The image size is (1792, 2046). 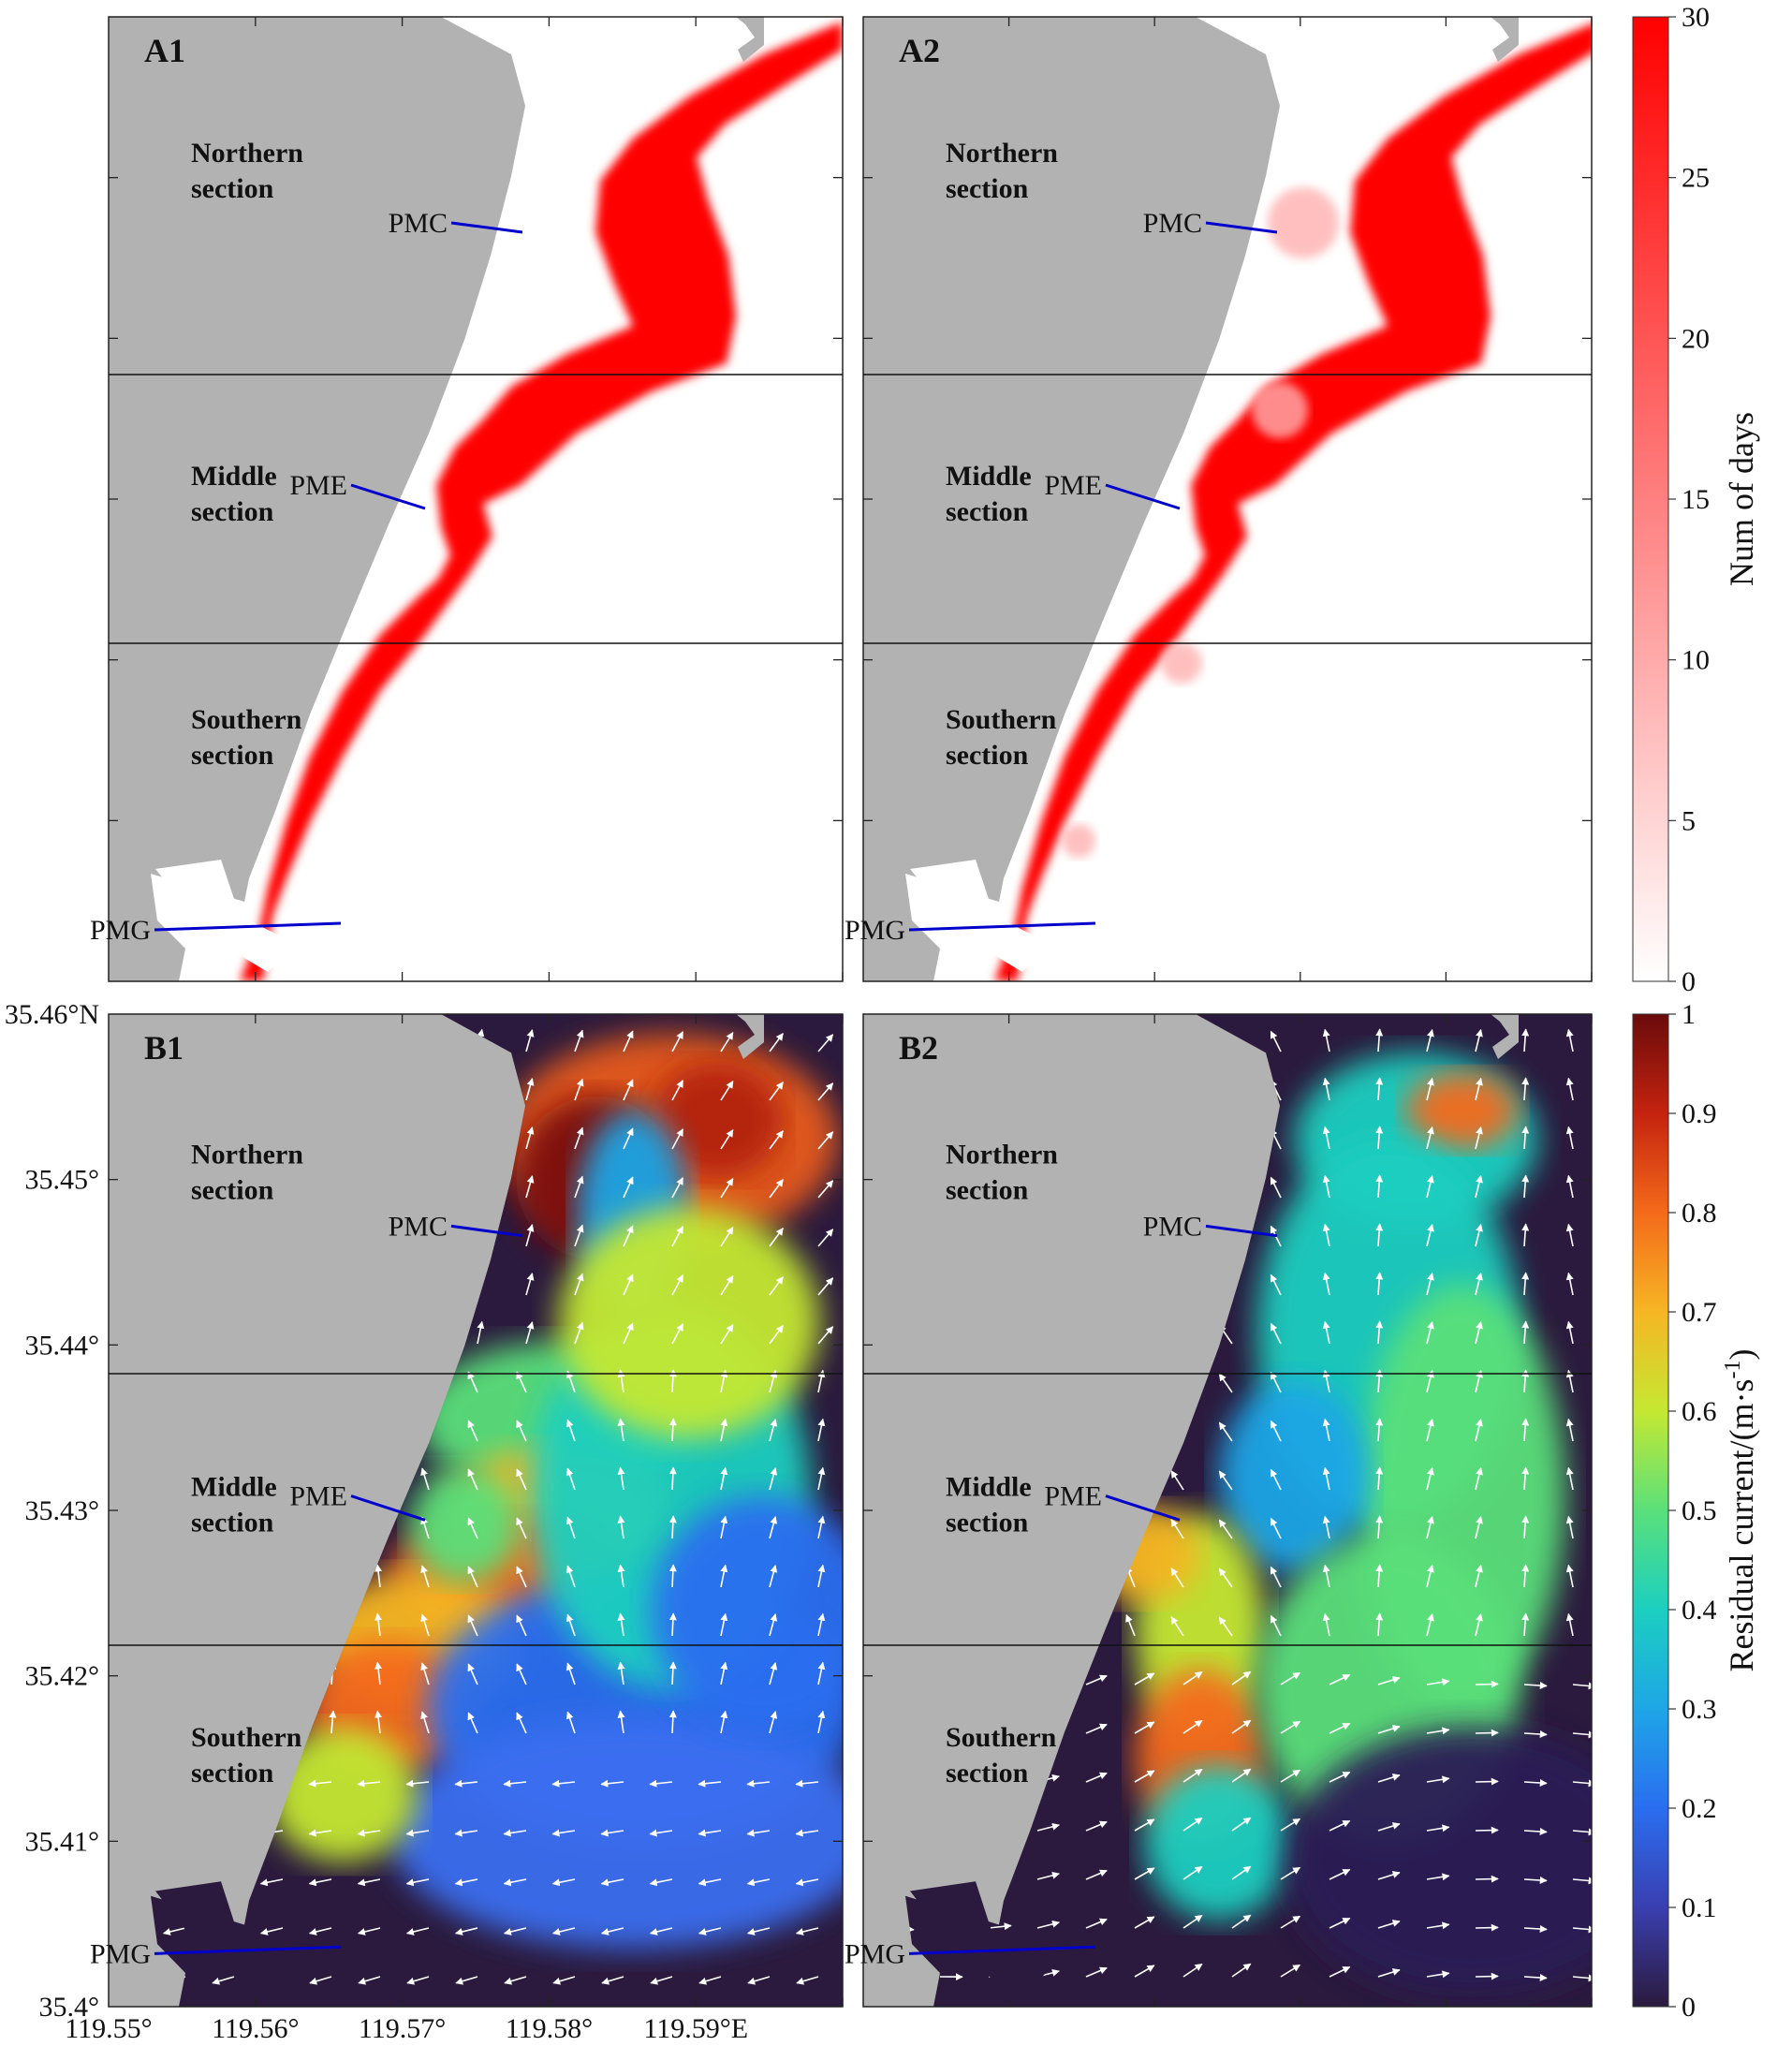 What do you see at coordinates (1693, 1511) in the screenshot?
I see `colorbar-current-ticks: 0 0.1 0.2 0.3 0.4 0.5 0.6 0.7 0.8 0.9 1` at bounding box center [1693, 1511].